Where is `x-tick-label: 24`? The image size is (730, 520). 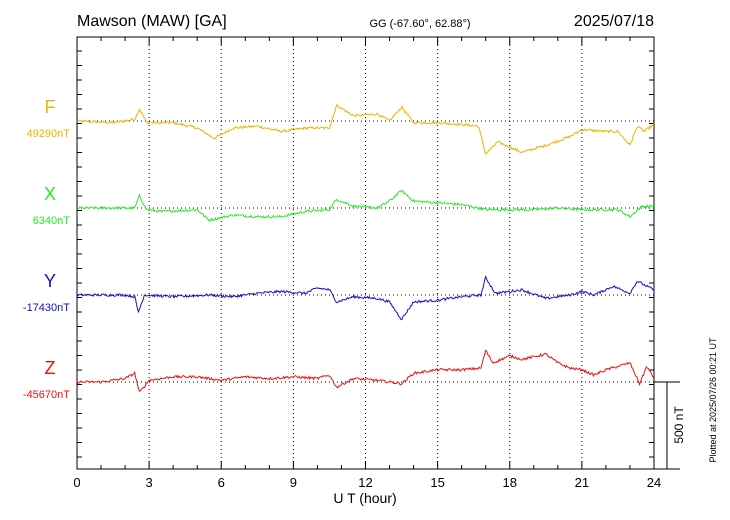
x-tick-label: 24 is located at coordinates (654, 482).